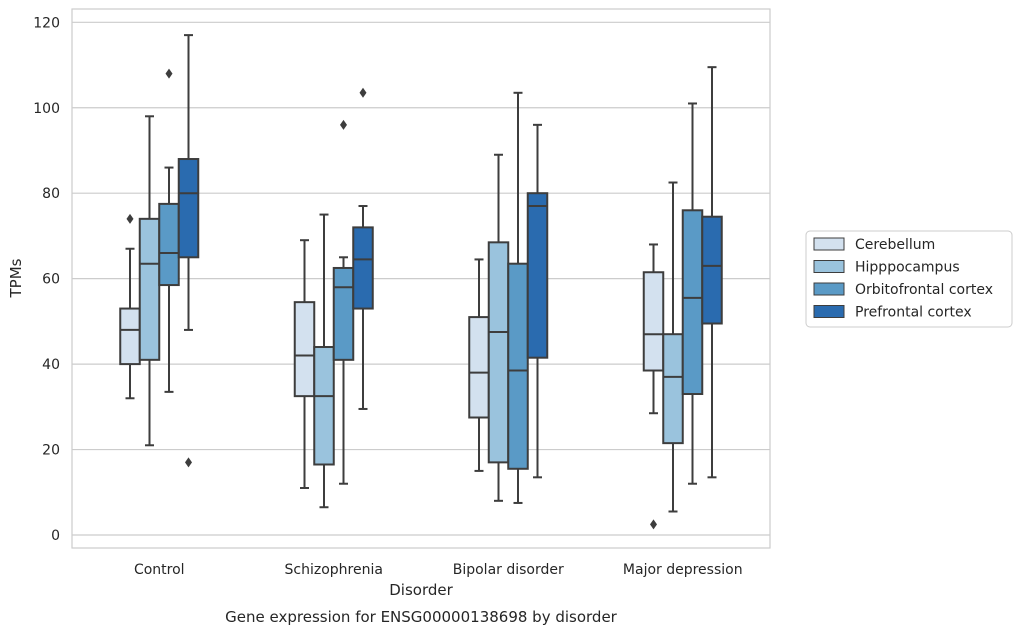  What do you see at coordinates (51, 451) in the screenshot?
I see `y-tick-label: 20` at bounding box center [51, 451].